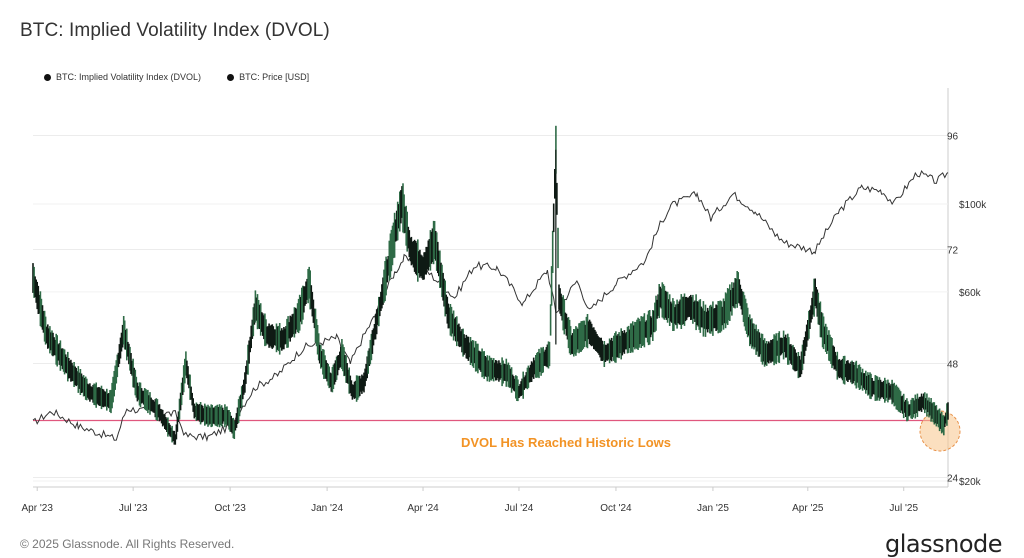  I want to click on x-tick-label: Oct '23, so click(230, 508).